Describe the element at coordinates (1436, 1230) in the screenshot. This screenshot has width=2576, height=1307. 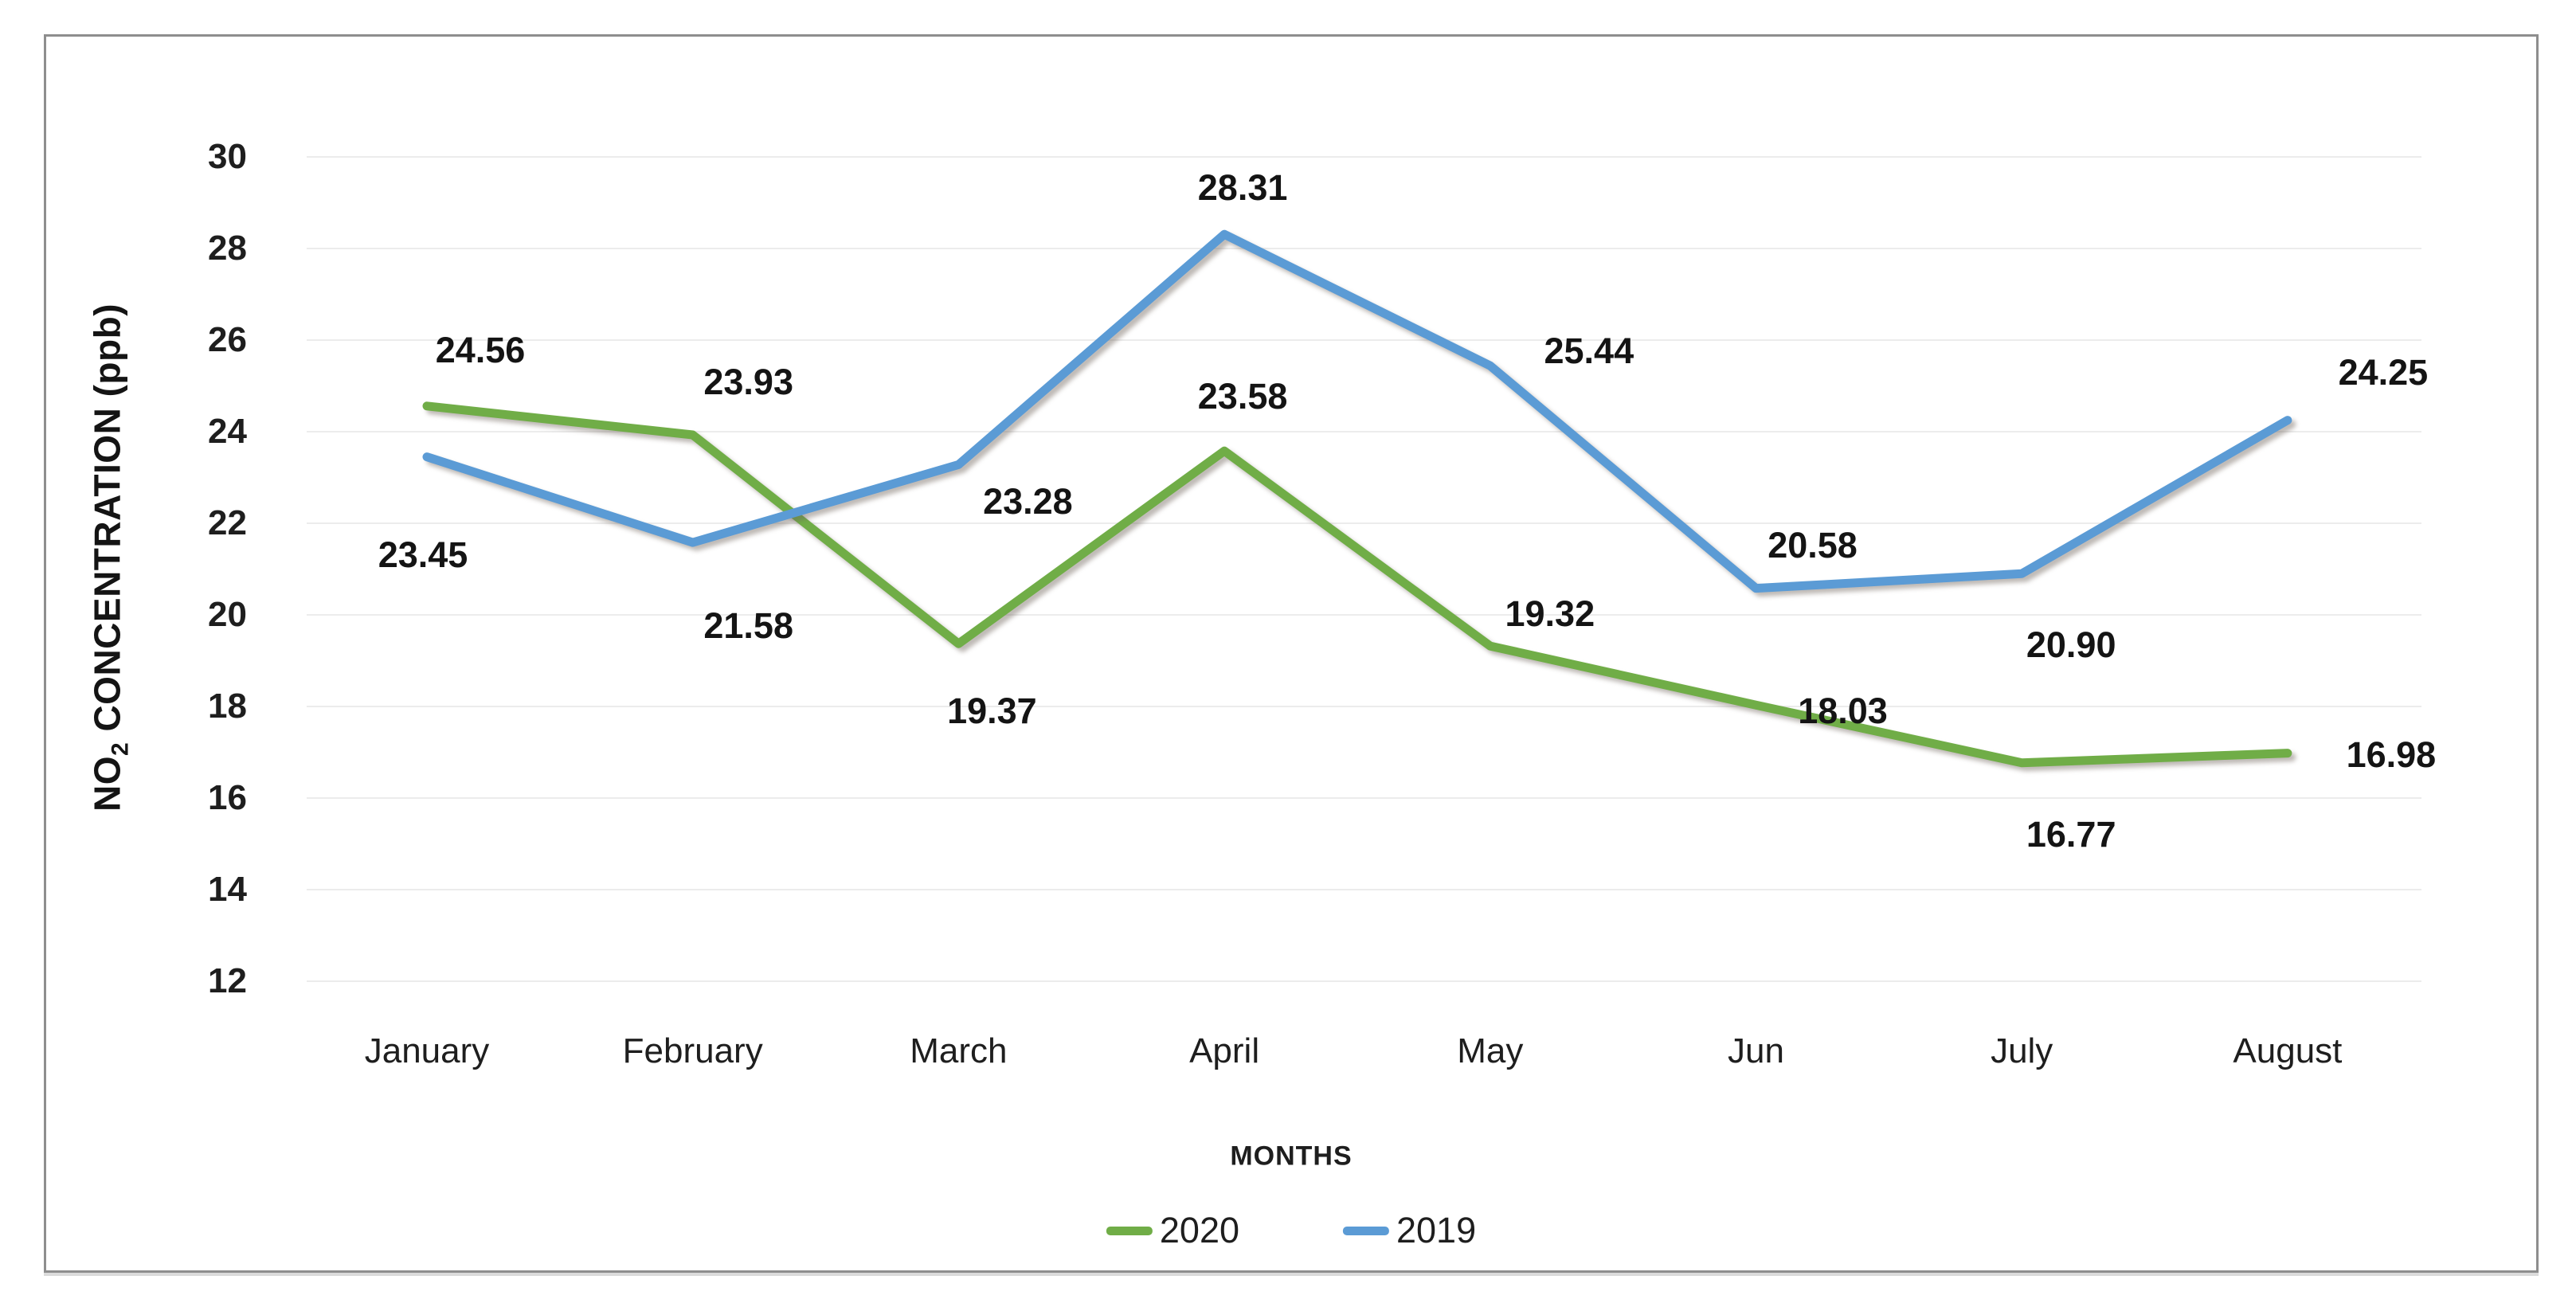
I see `legend-label-2019: 2019` at that location.